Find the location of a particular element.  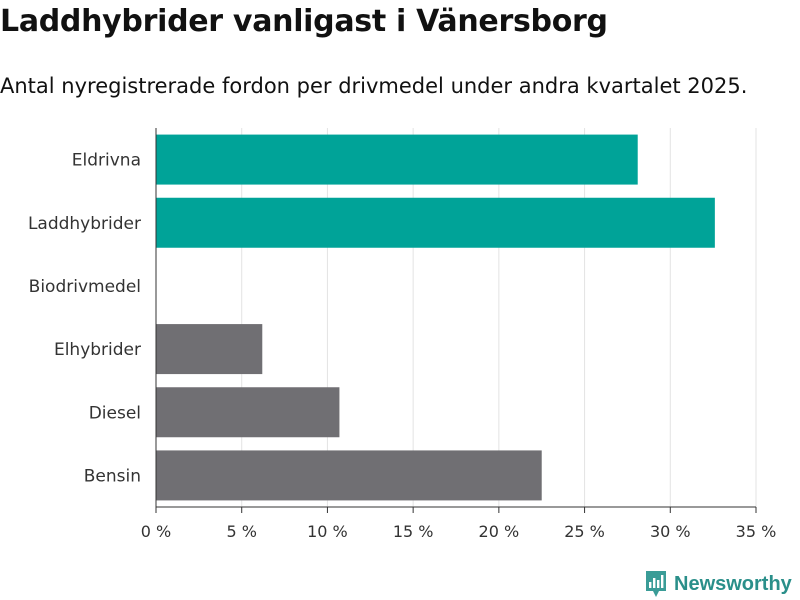

x-tick-label: 35 % is located at coordinates (756, 531).